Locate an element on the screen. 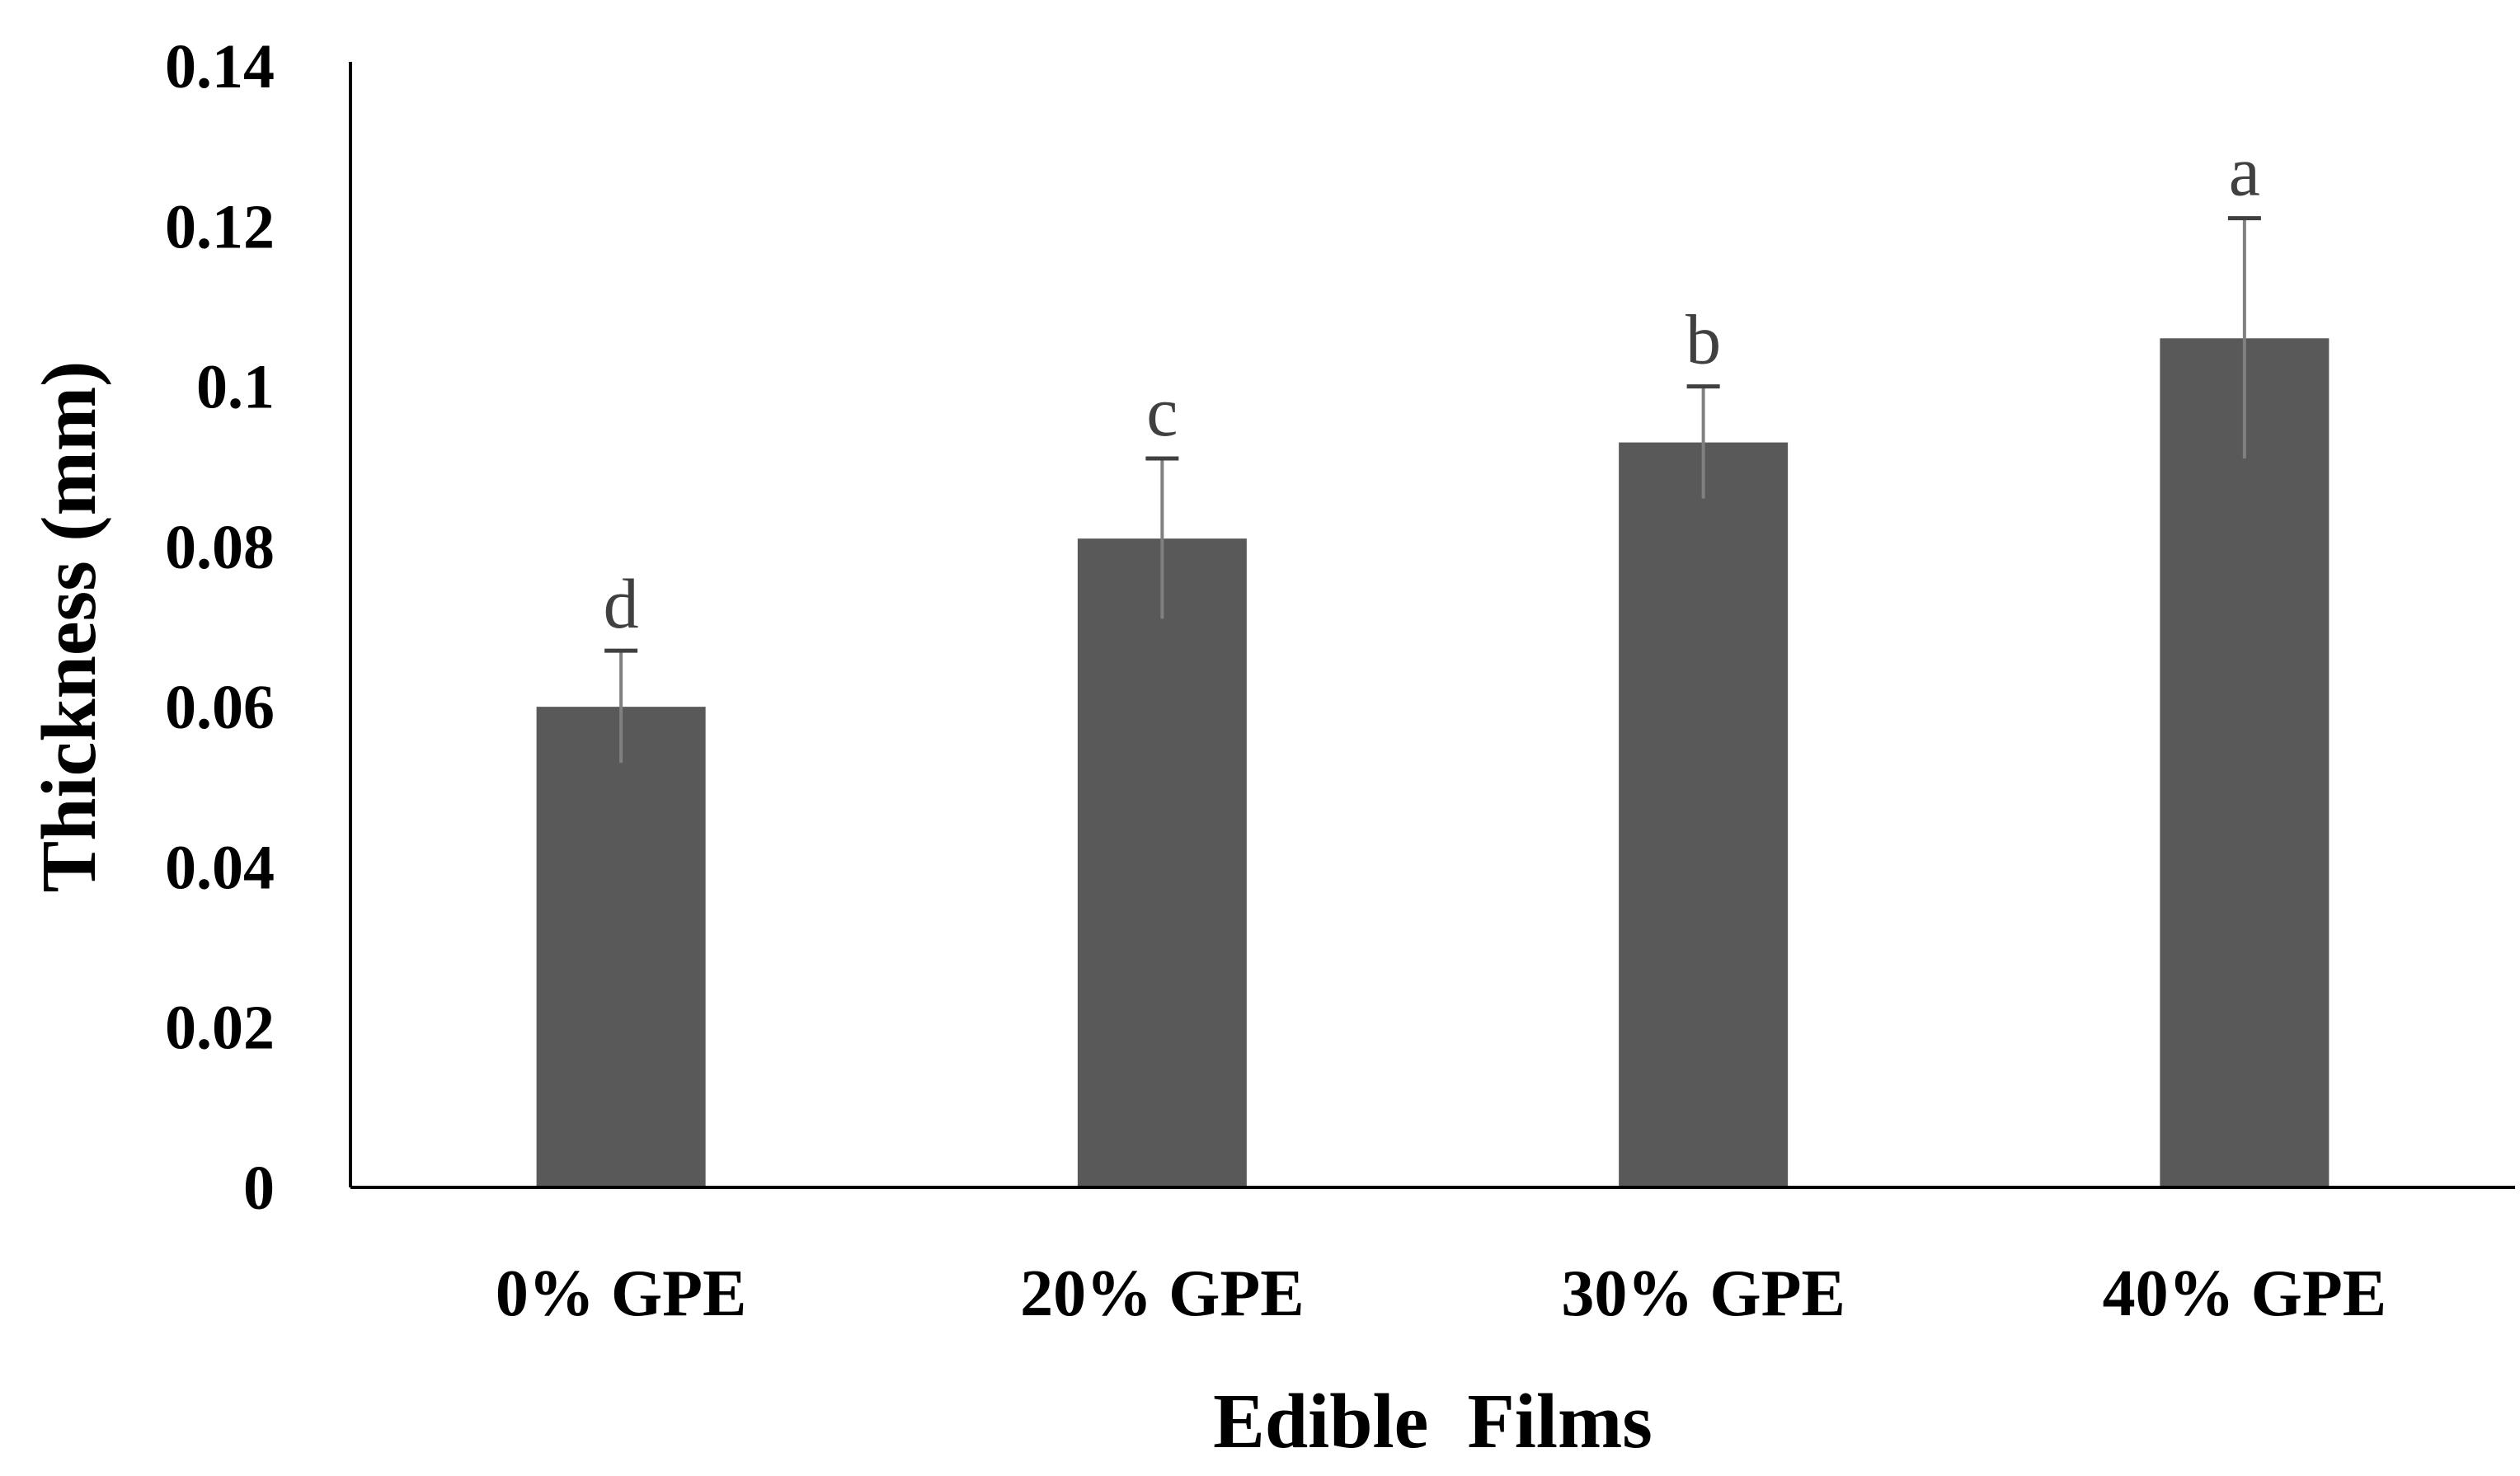 This screenshot has height=1476, width=2520. y-tick-label: 0.02 is located at coordinates (220, 1028).